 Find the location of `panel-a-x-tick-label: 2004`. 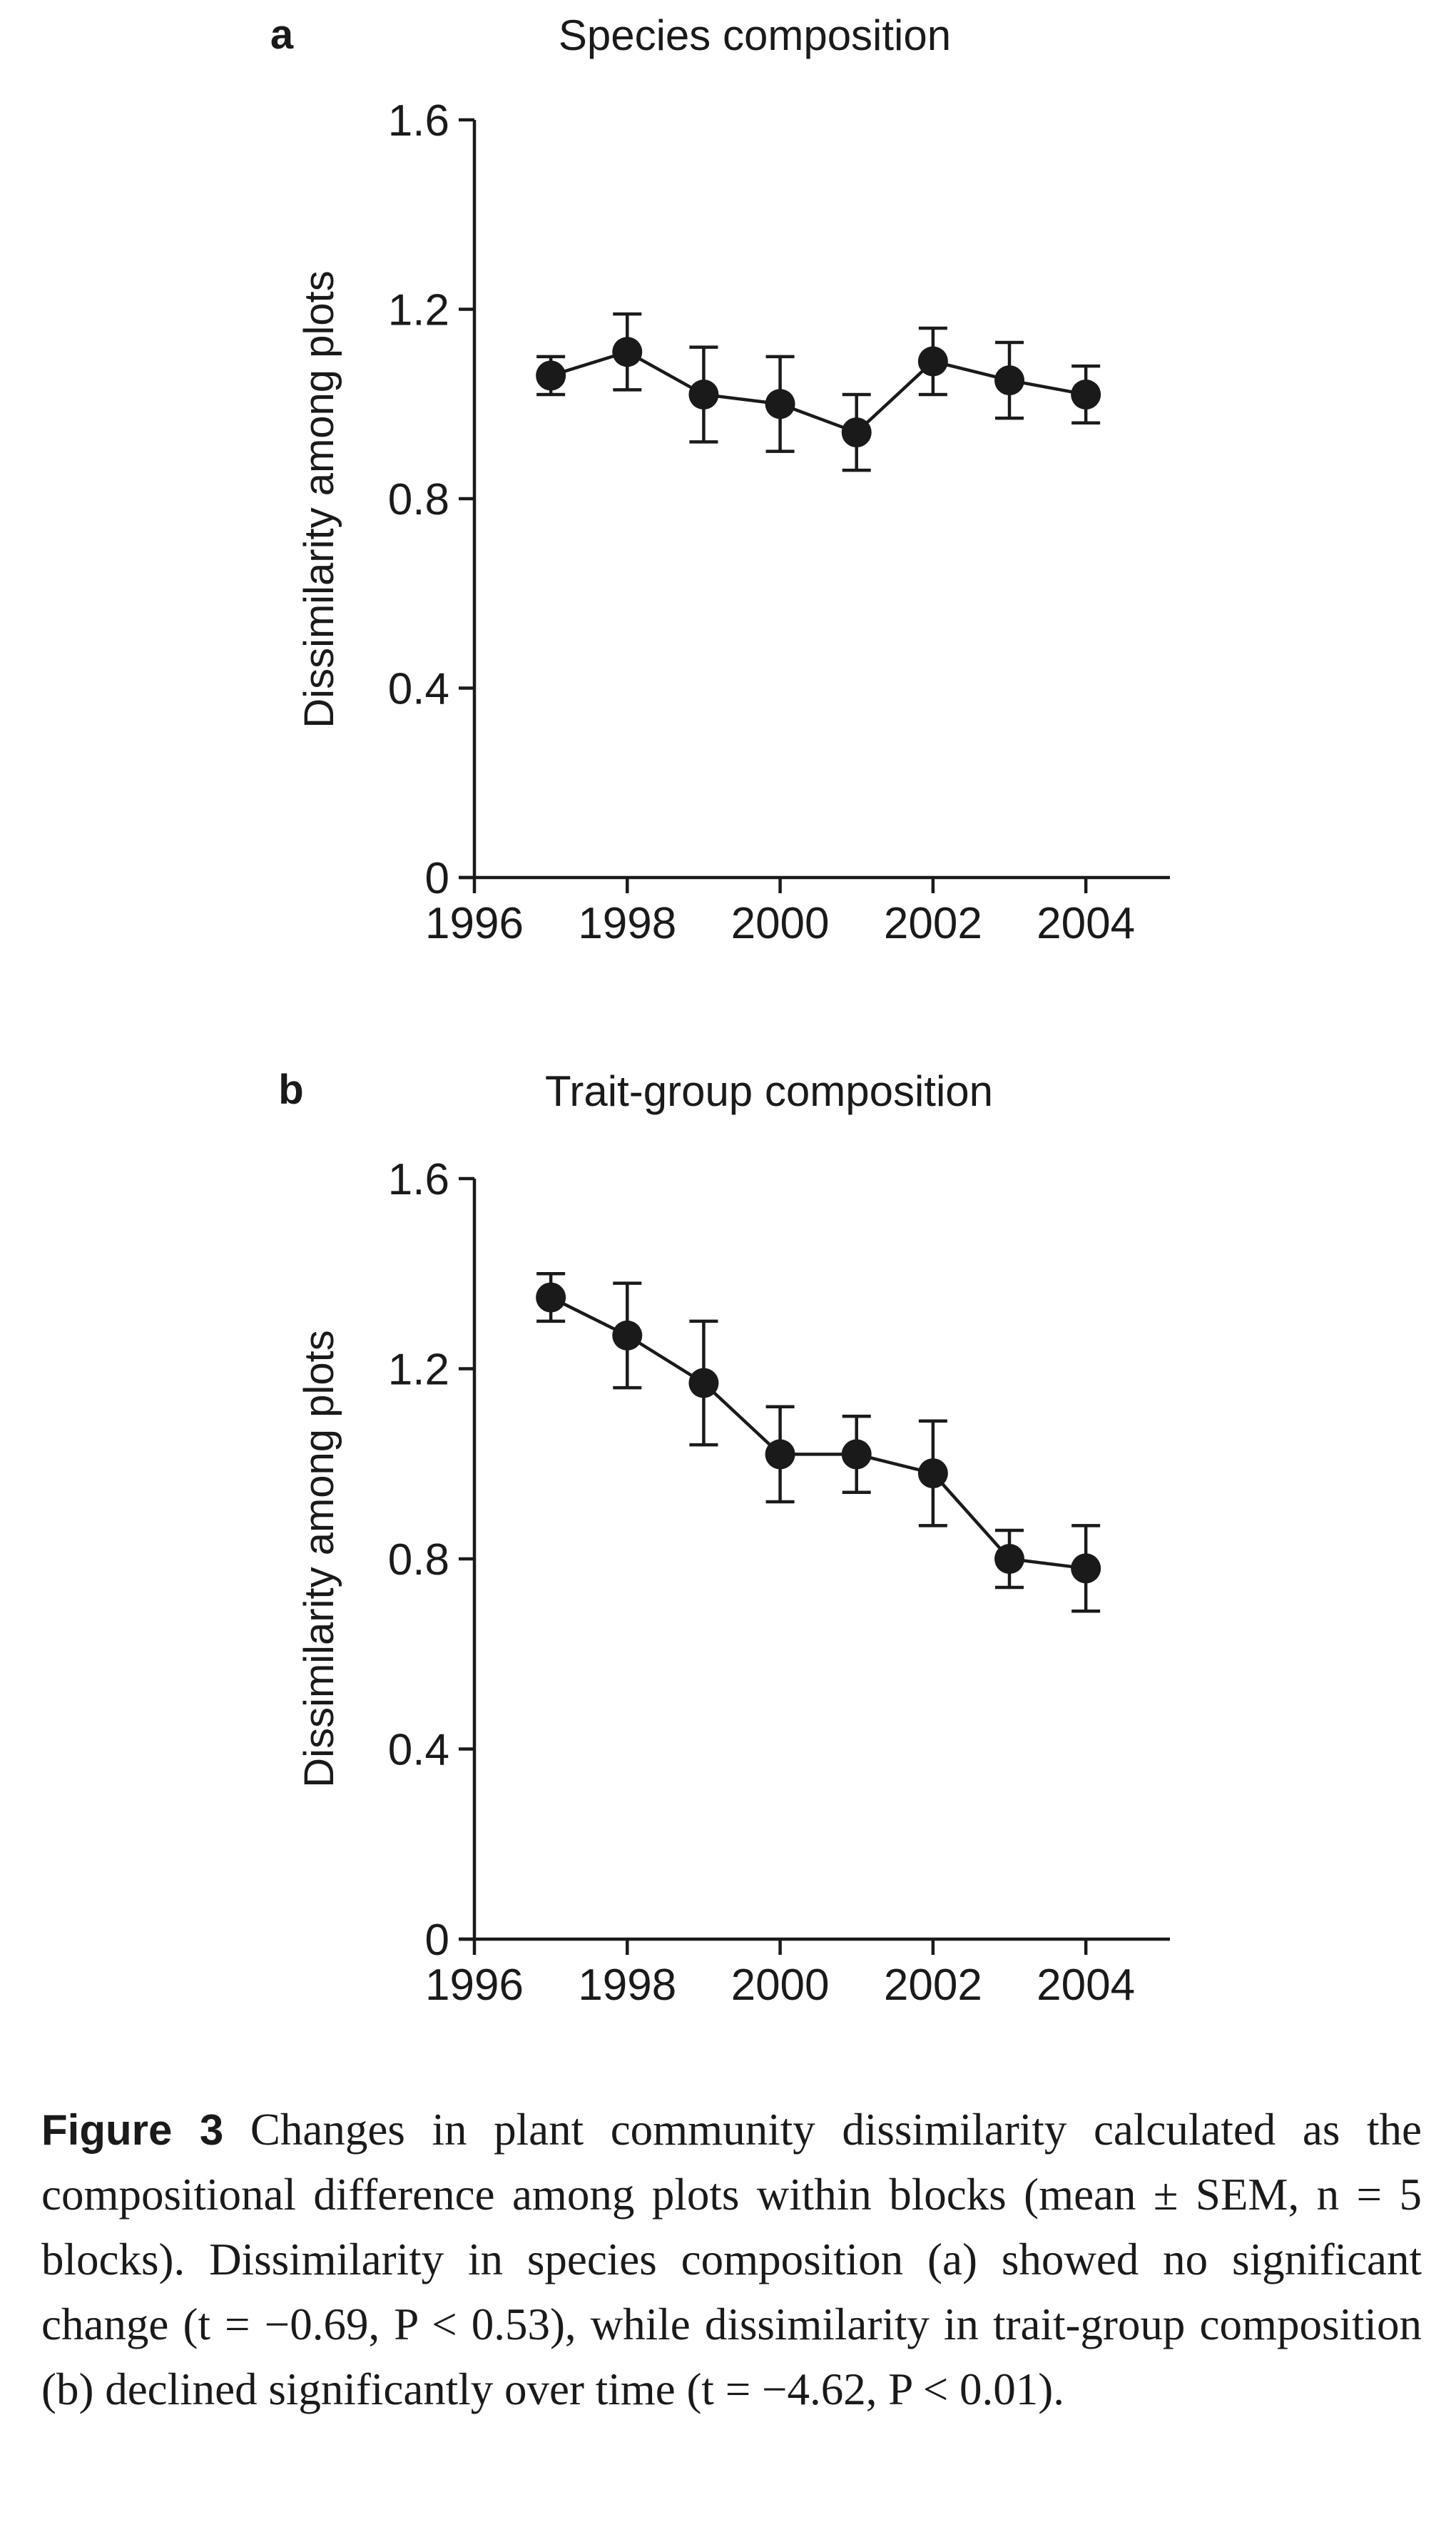

panel-a-x-tick-label: 2004 is located at coordinates (1086, 923).